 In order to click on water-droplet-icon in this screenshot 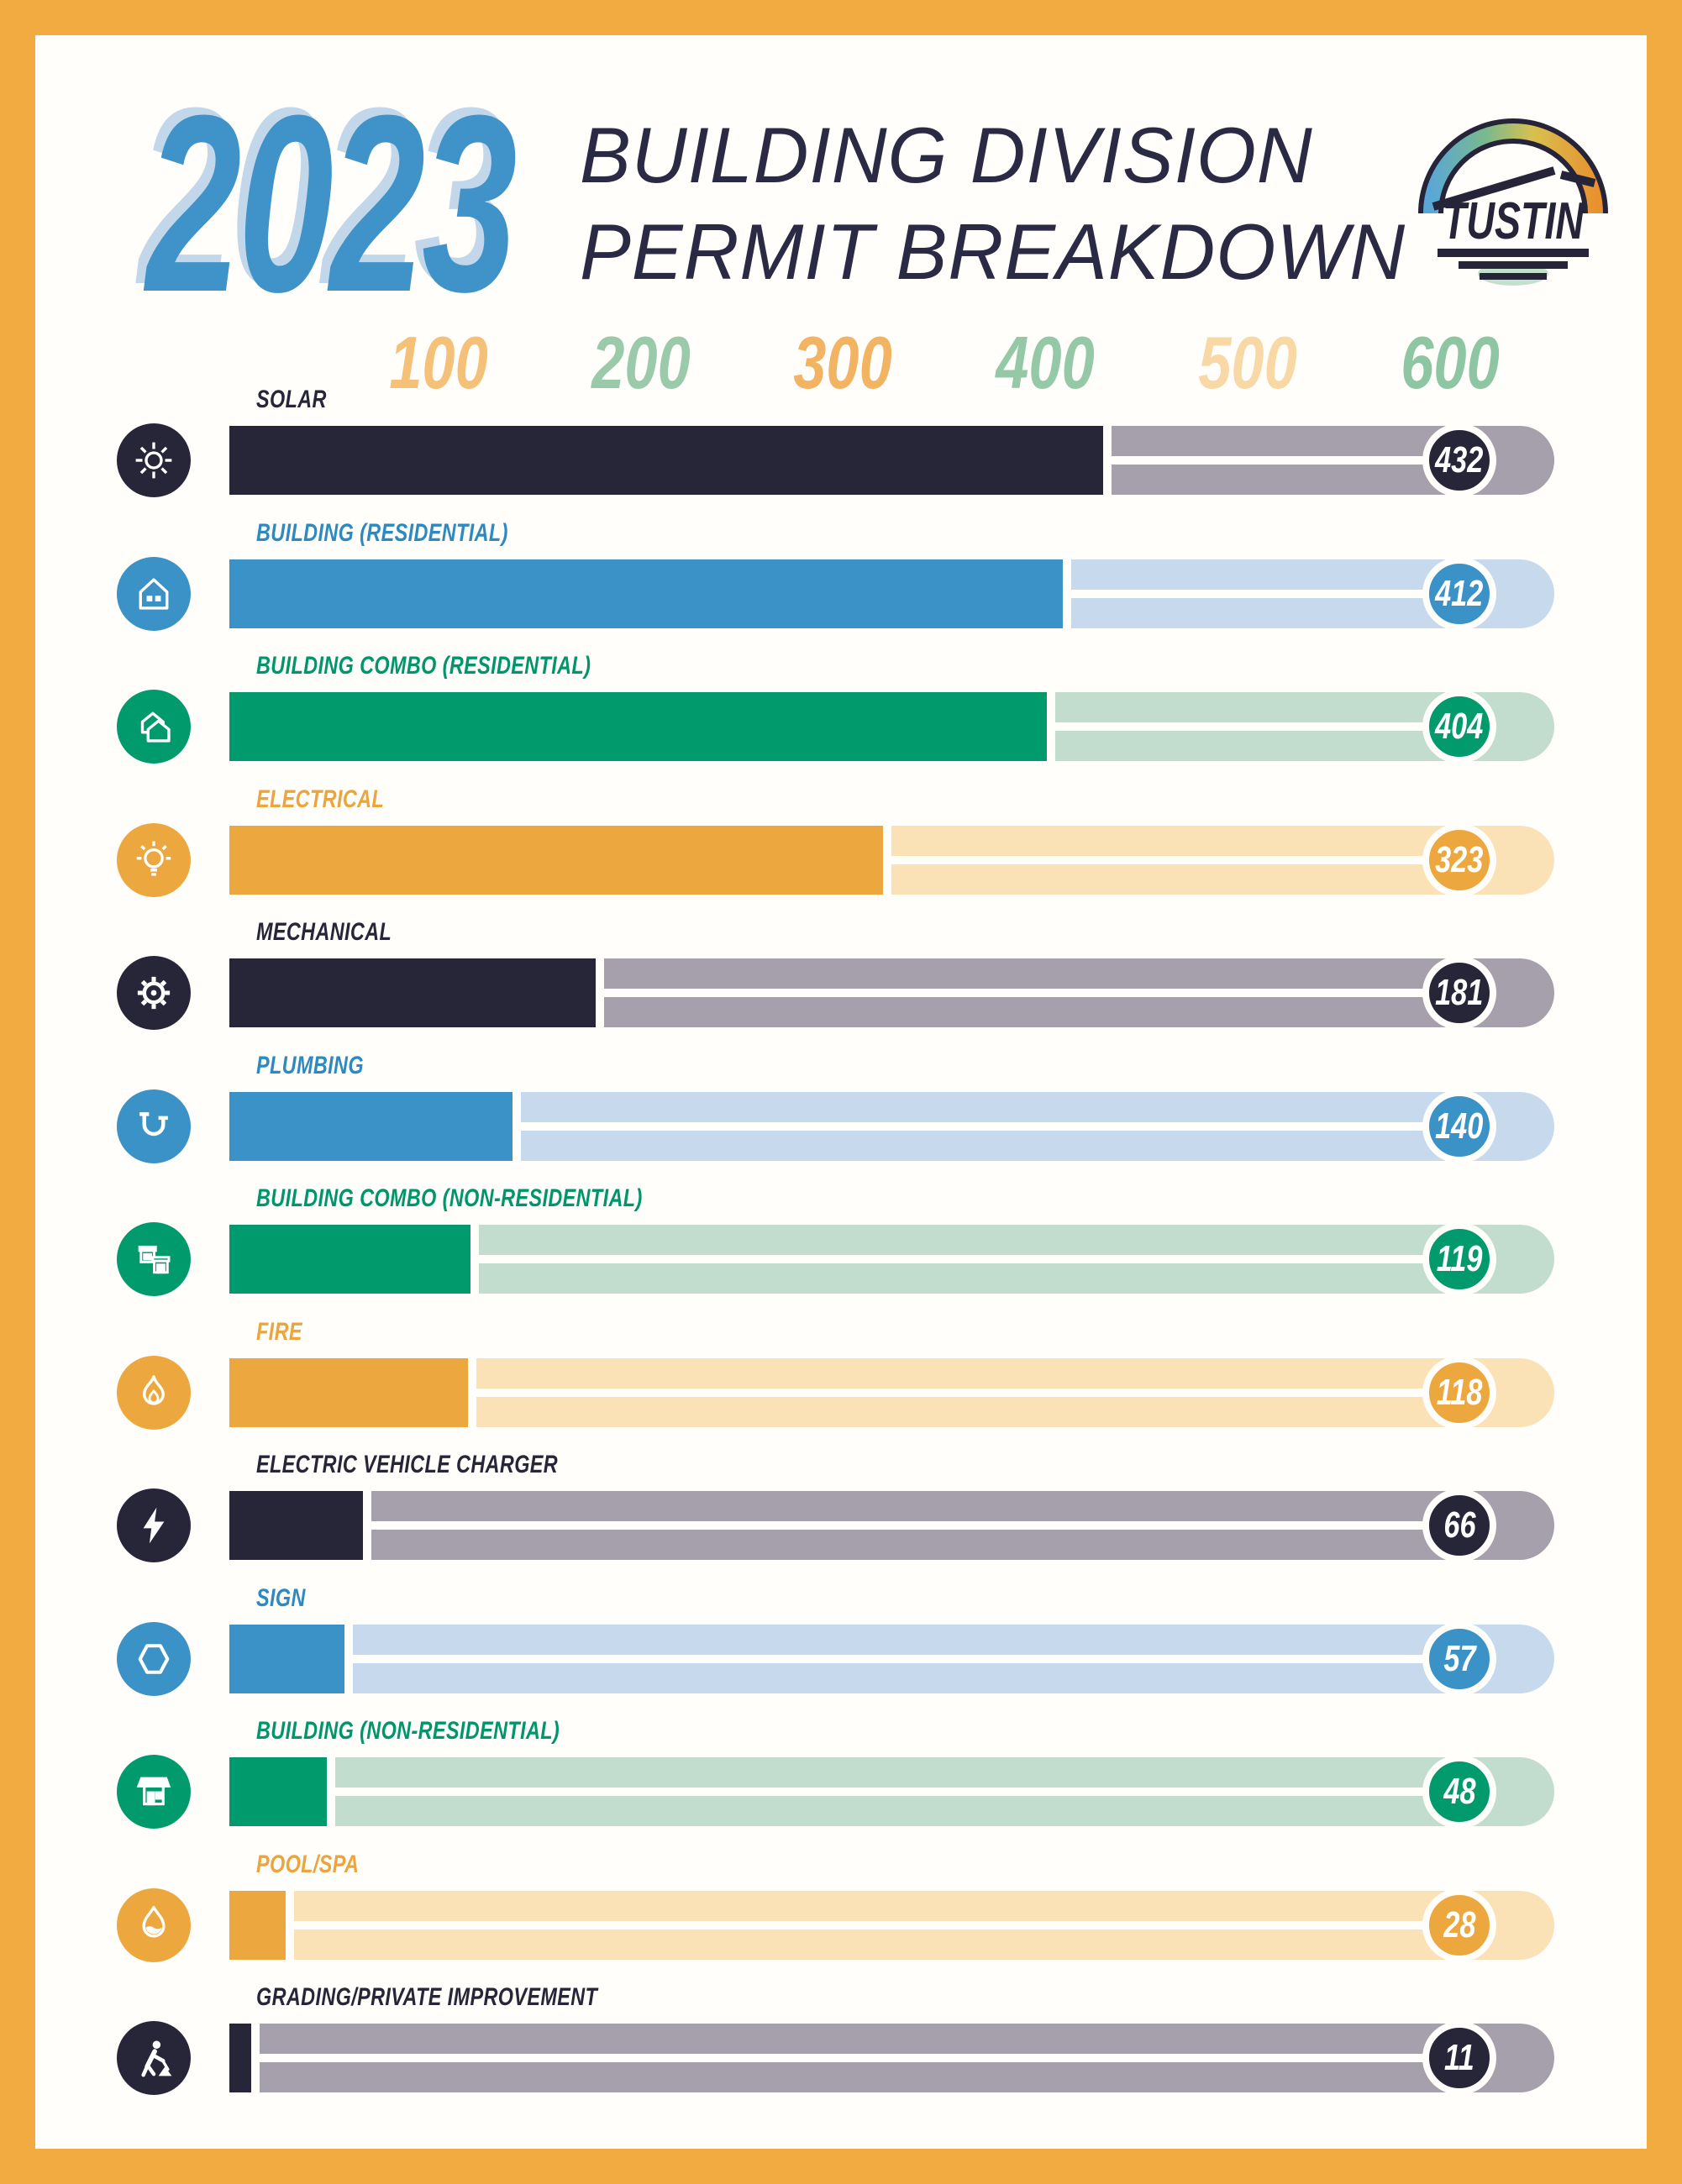, I will do `click(154, 1924)`.